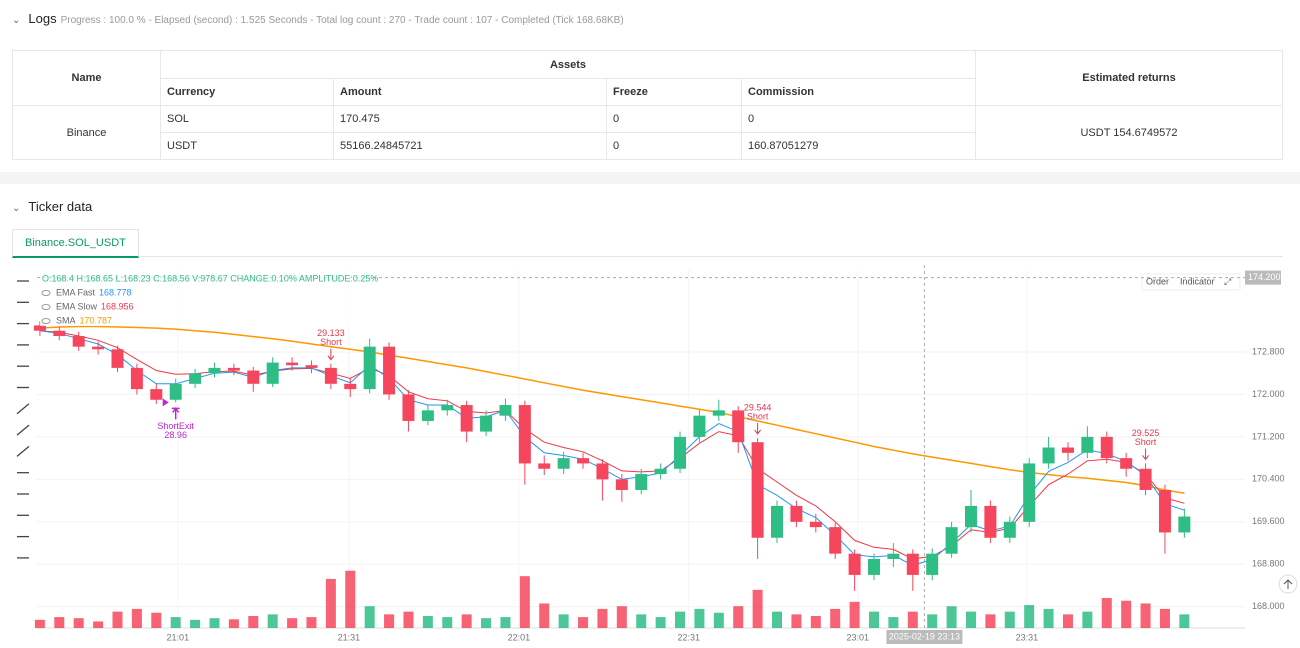 This screenshot has height=648, width=1300. I want to click on chart-button: ⤢, so click(1227, 281).